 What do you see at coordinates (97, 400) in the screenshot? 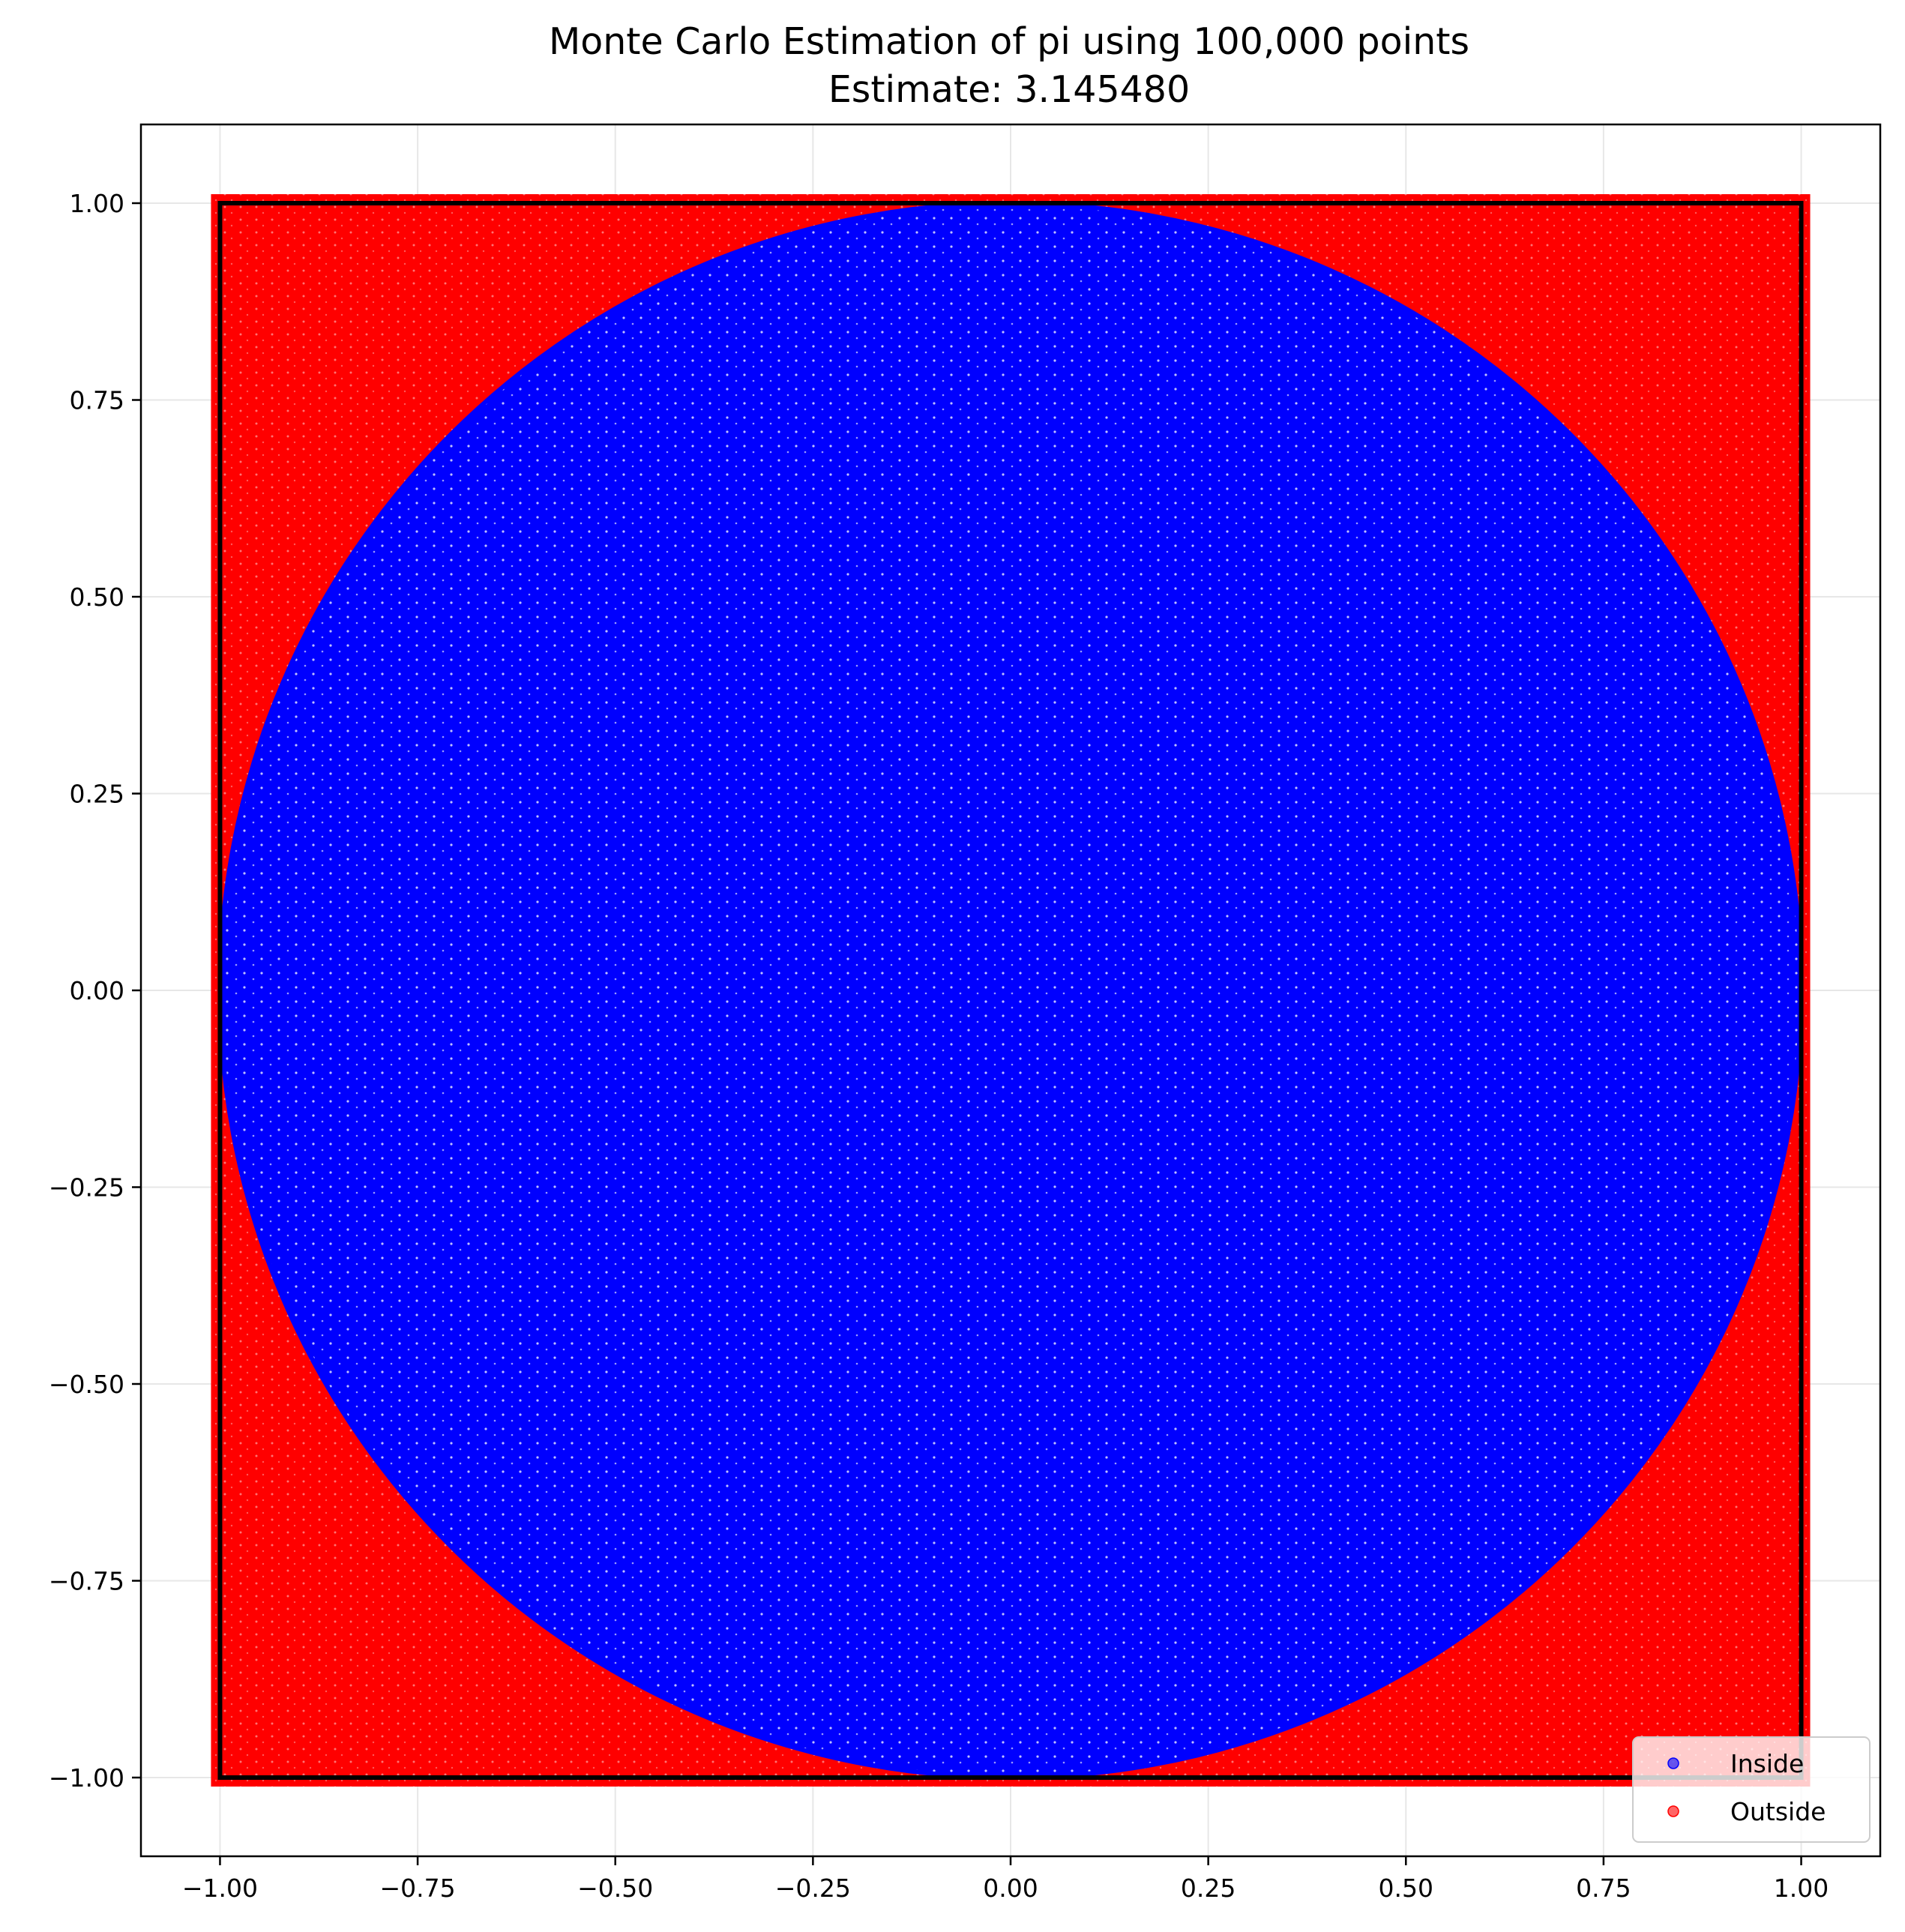
I see `y-tick-label-7: 0.75` at bounding box center [97, 400].